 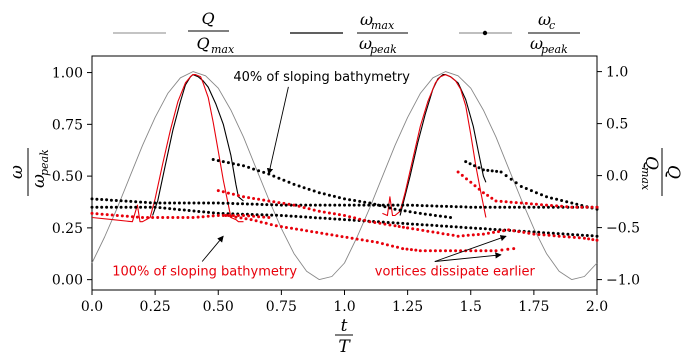 I want to click on y-left-tick-label: 1.00, so click(x=67, y=74).